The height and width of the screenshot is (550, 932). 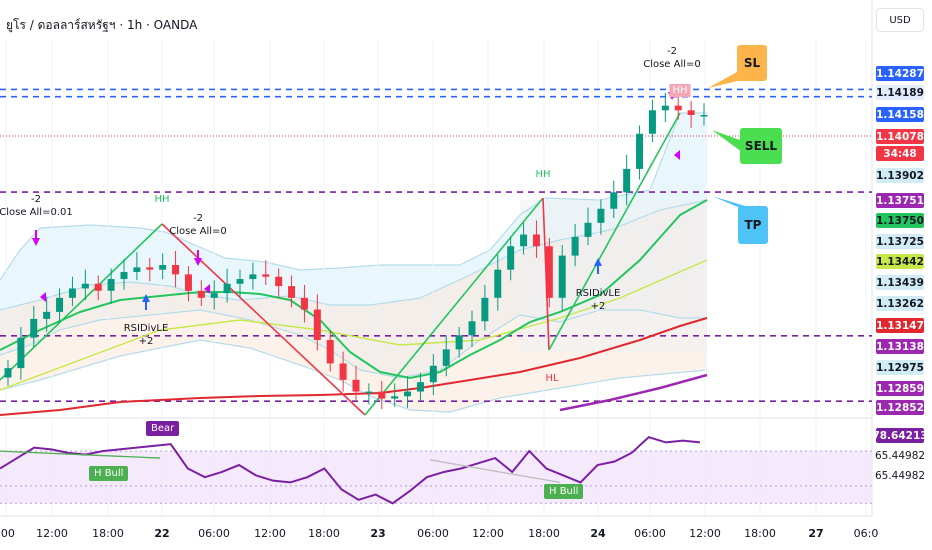 What do you see at coordinates (900, 73) in the screenshot?
I see `price-label: 1.14287` at bounding box center [900, 73].